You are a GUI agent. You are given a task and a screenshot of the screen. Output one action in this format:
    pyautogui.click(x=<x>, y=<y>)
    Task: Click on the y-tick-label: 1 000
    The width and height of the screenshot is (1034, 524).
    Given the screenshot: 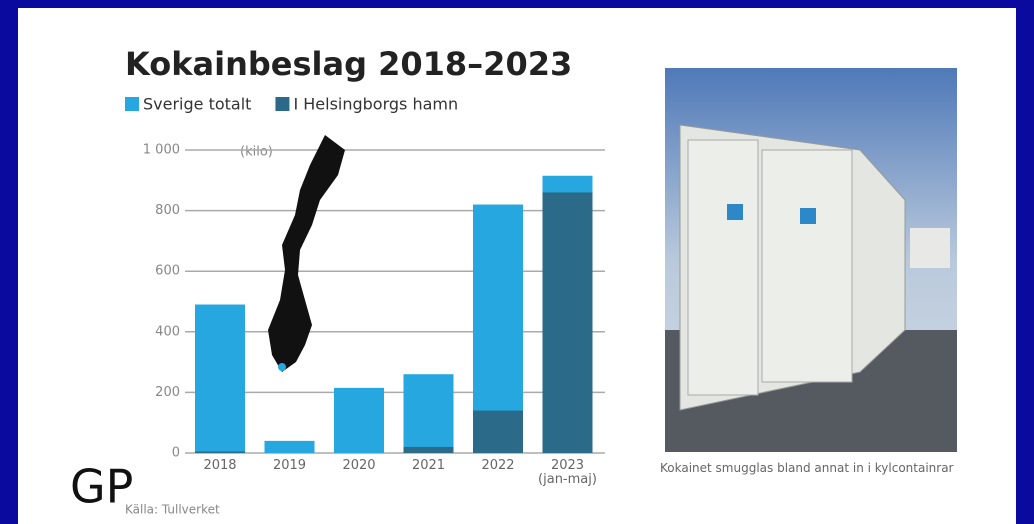 What is the action you would take?
    pyautogui.click(x=161, y=150)
    